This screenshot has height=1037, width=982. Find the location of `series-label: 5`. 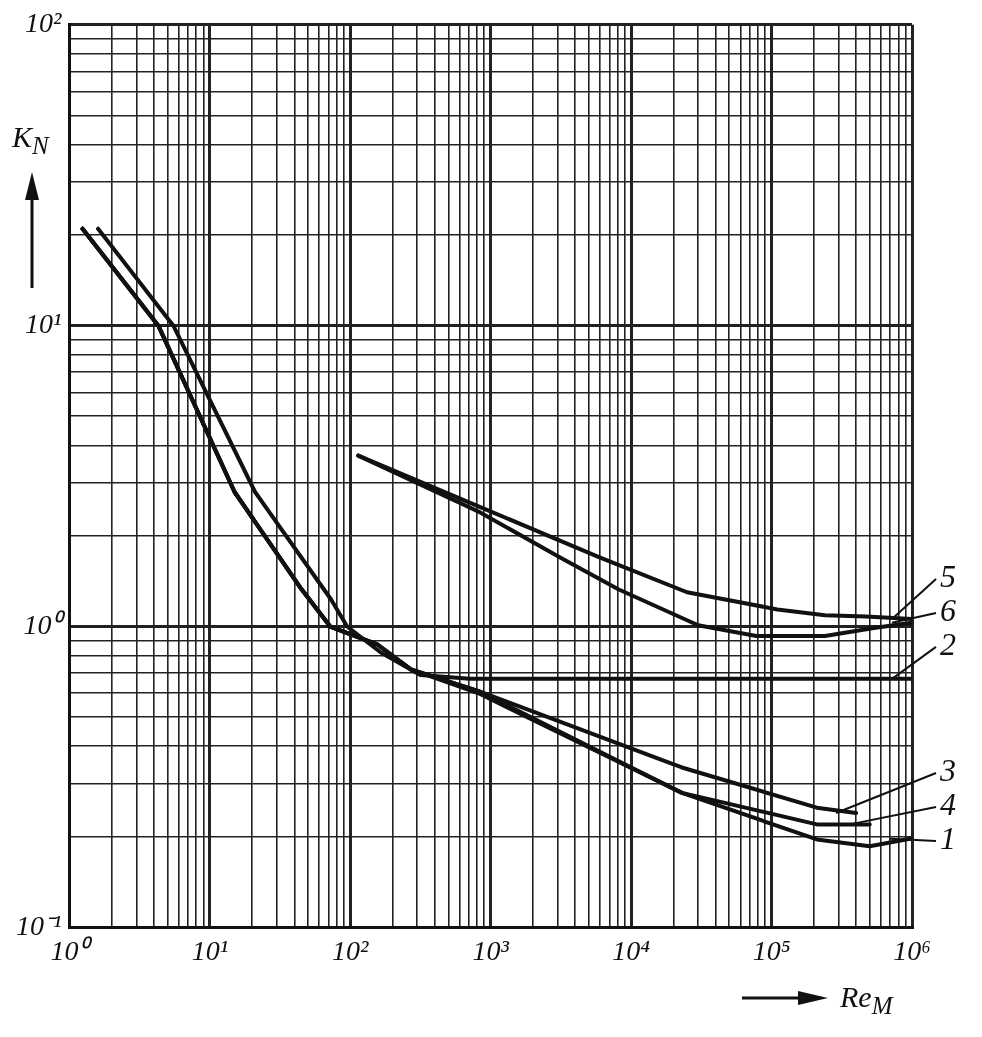

series-label: 5 is located at coordinates (948, 576).